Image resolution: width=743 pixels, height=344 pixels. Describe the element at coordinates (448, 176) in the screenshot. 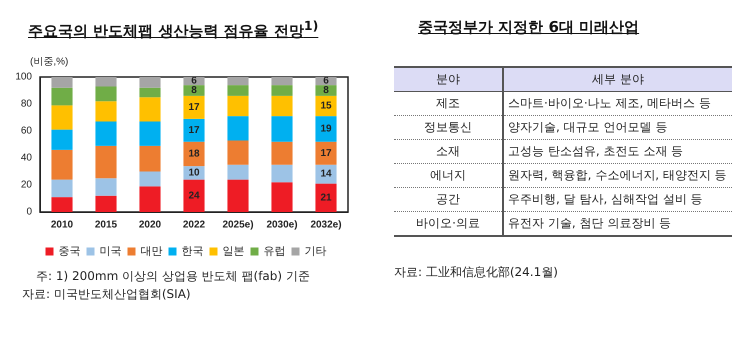

I see `category-label: 에너지` at that location.